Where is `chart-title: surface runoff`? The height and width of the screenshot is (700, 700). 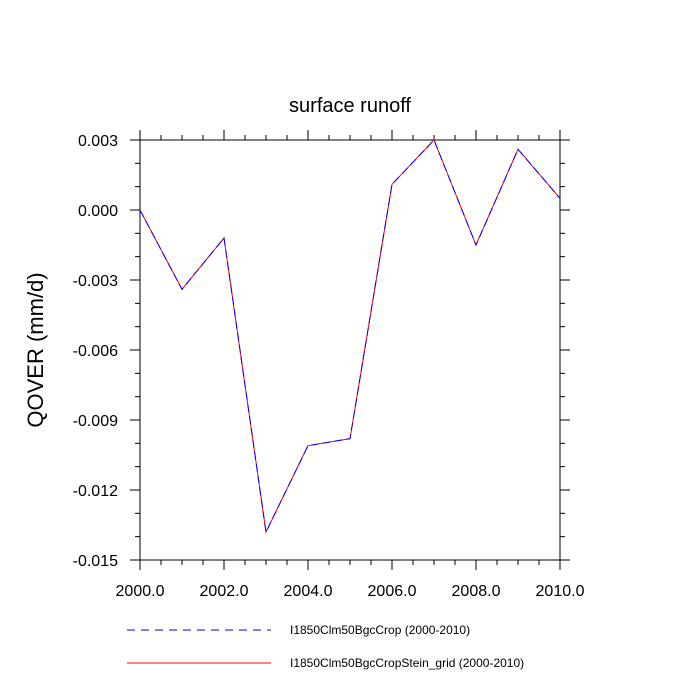
chart-title: surface runoff is located at coordinates (350, 106).